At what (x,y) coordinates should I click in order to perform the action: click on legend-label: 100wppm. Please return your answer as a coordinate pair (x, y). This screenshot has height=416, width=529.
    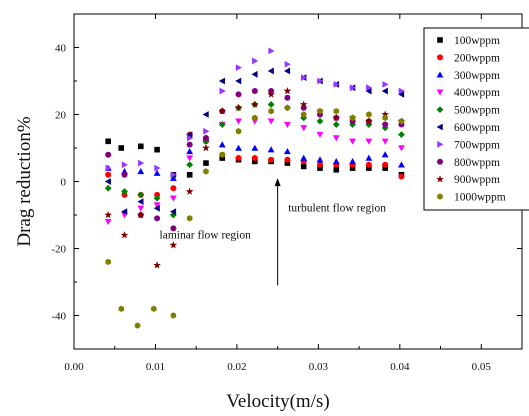
    Looking at the image, I should click on (477, 41).